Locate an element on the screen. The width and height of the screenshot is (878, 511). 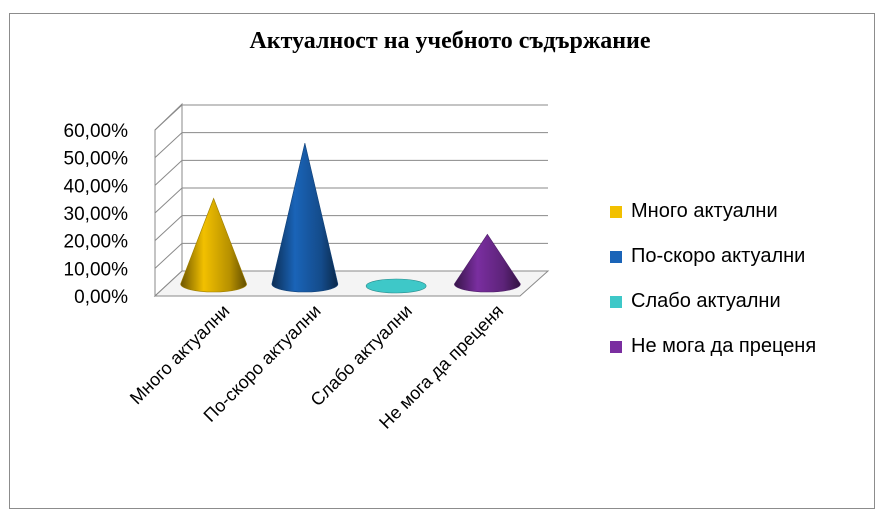
x-tick-label: Много актуални is located at coordinates (179, 354).